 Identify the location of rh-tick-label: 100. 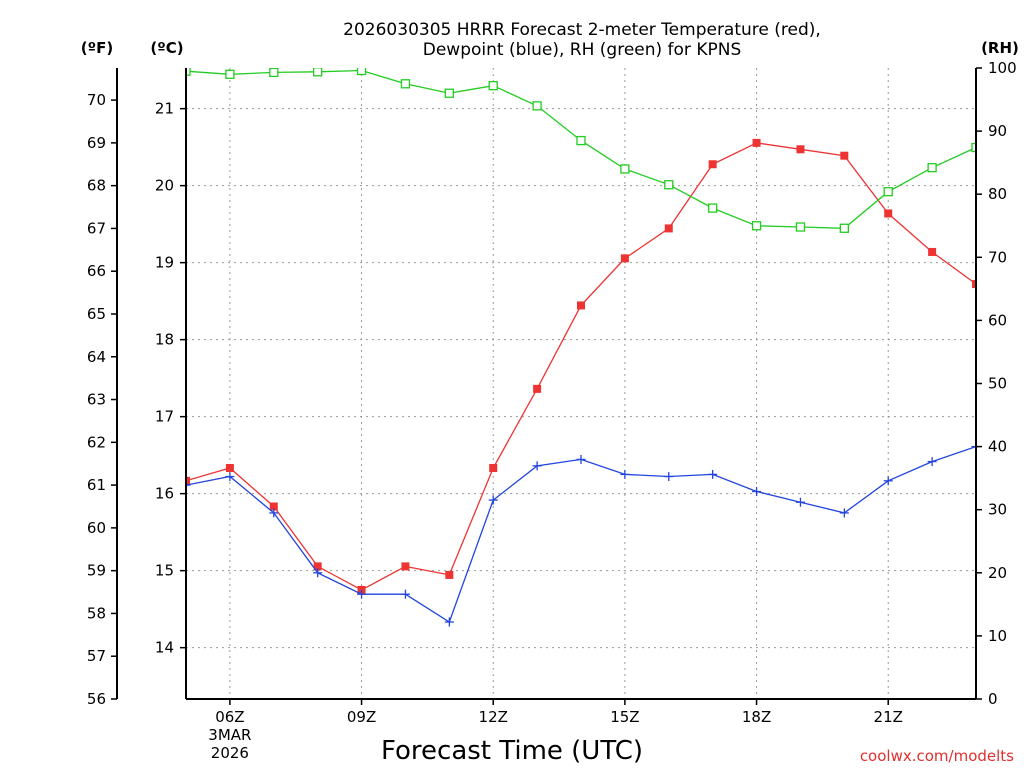
(1002, 68).